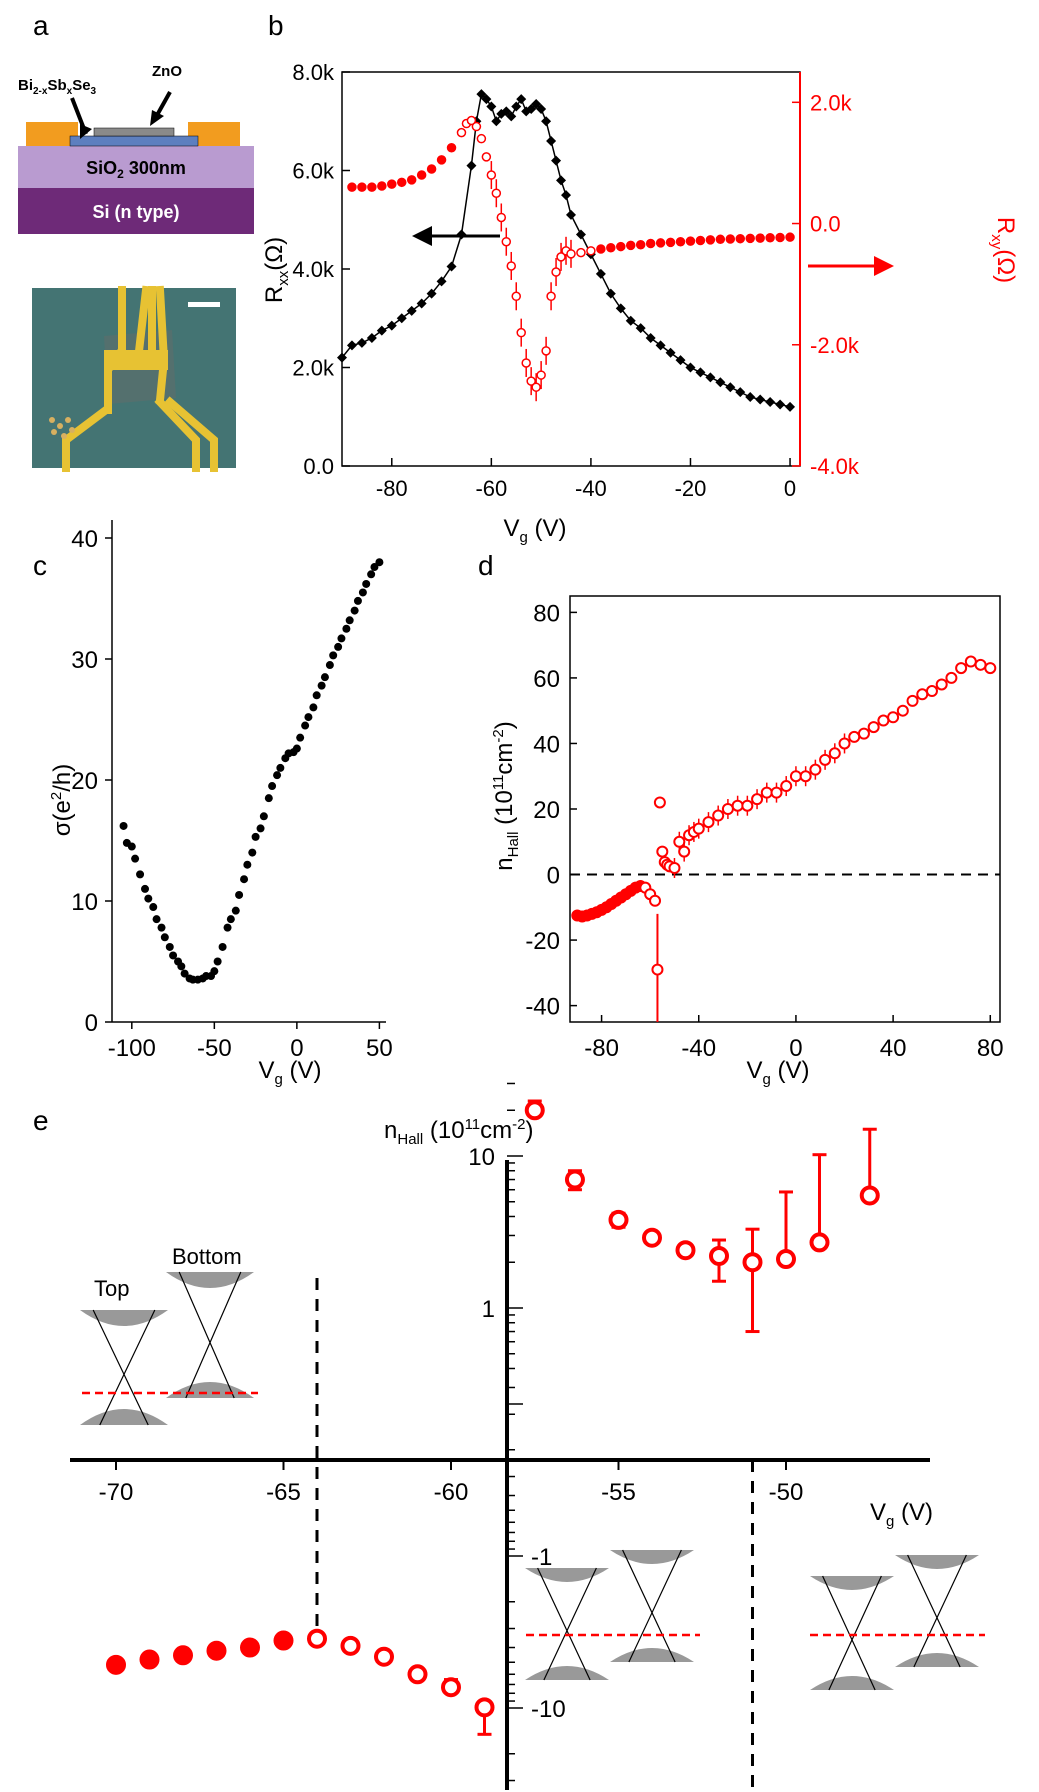 The width and height of the screenshot is (1039, 1792). I want to click on substrate-layer, so click(136, 211).